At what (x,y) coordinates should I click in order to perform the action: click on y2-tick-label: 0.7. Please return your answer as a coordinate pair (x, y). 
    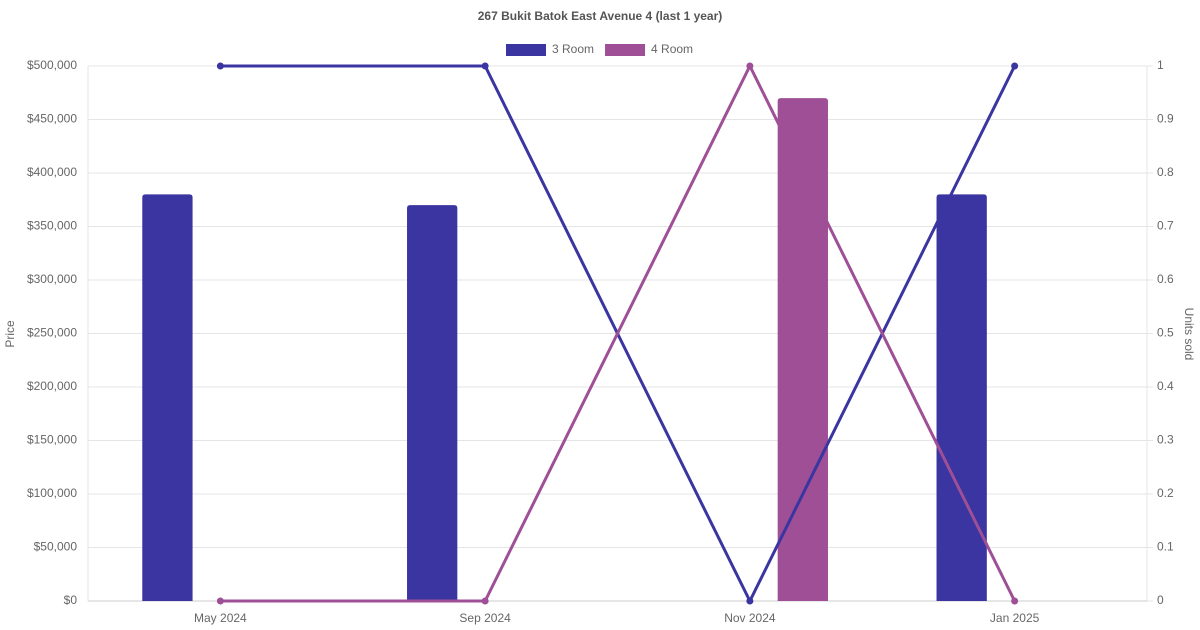
    Looking at the image, I should click on (1165, 226).